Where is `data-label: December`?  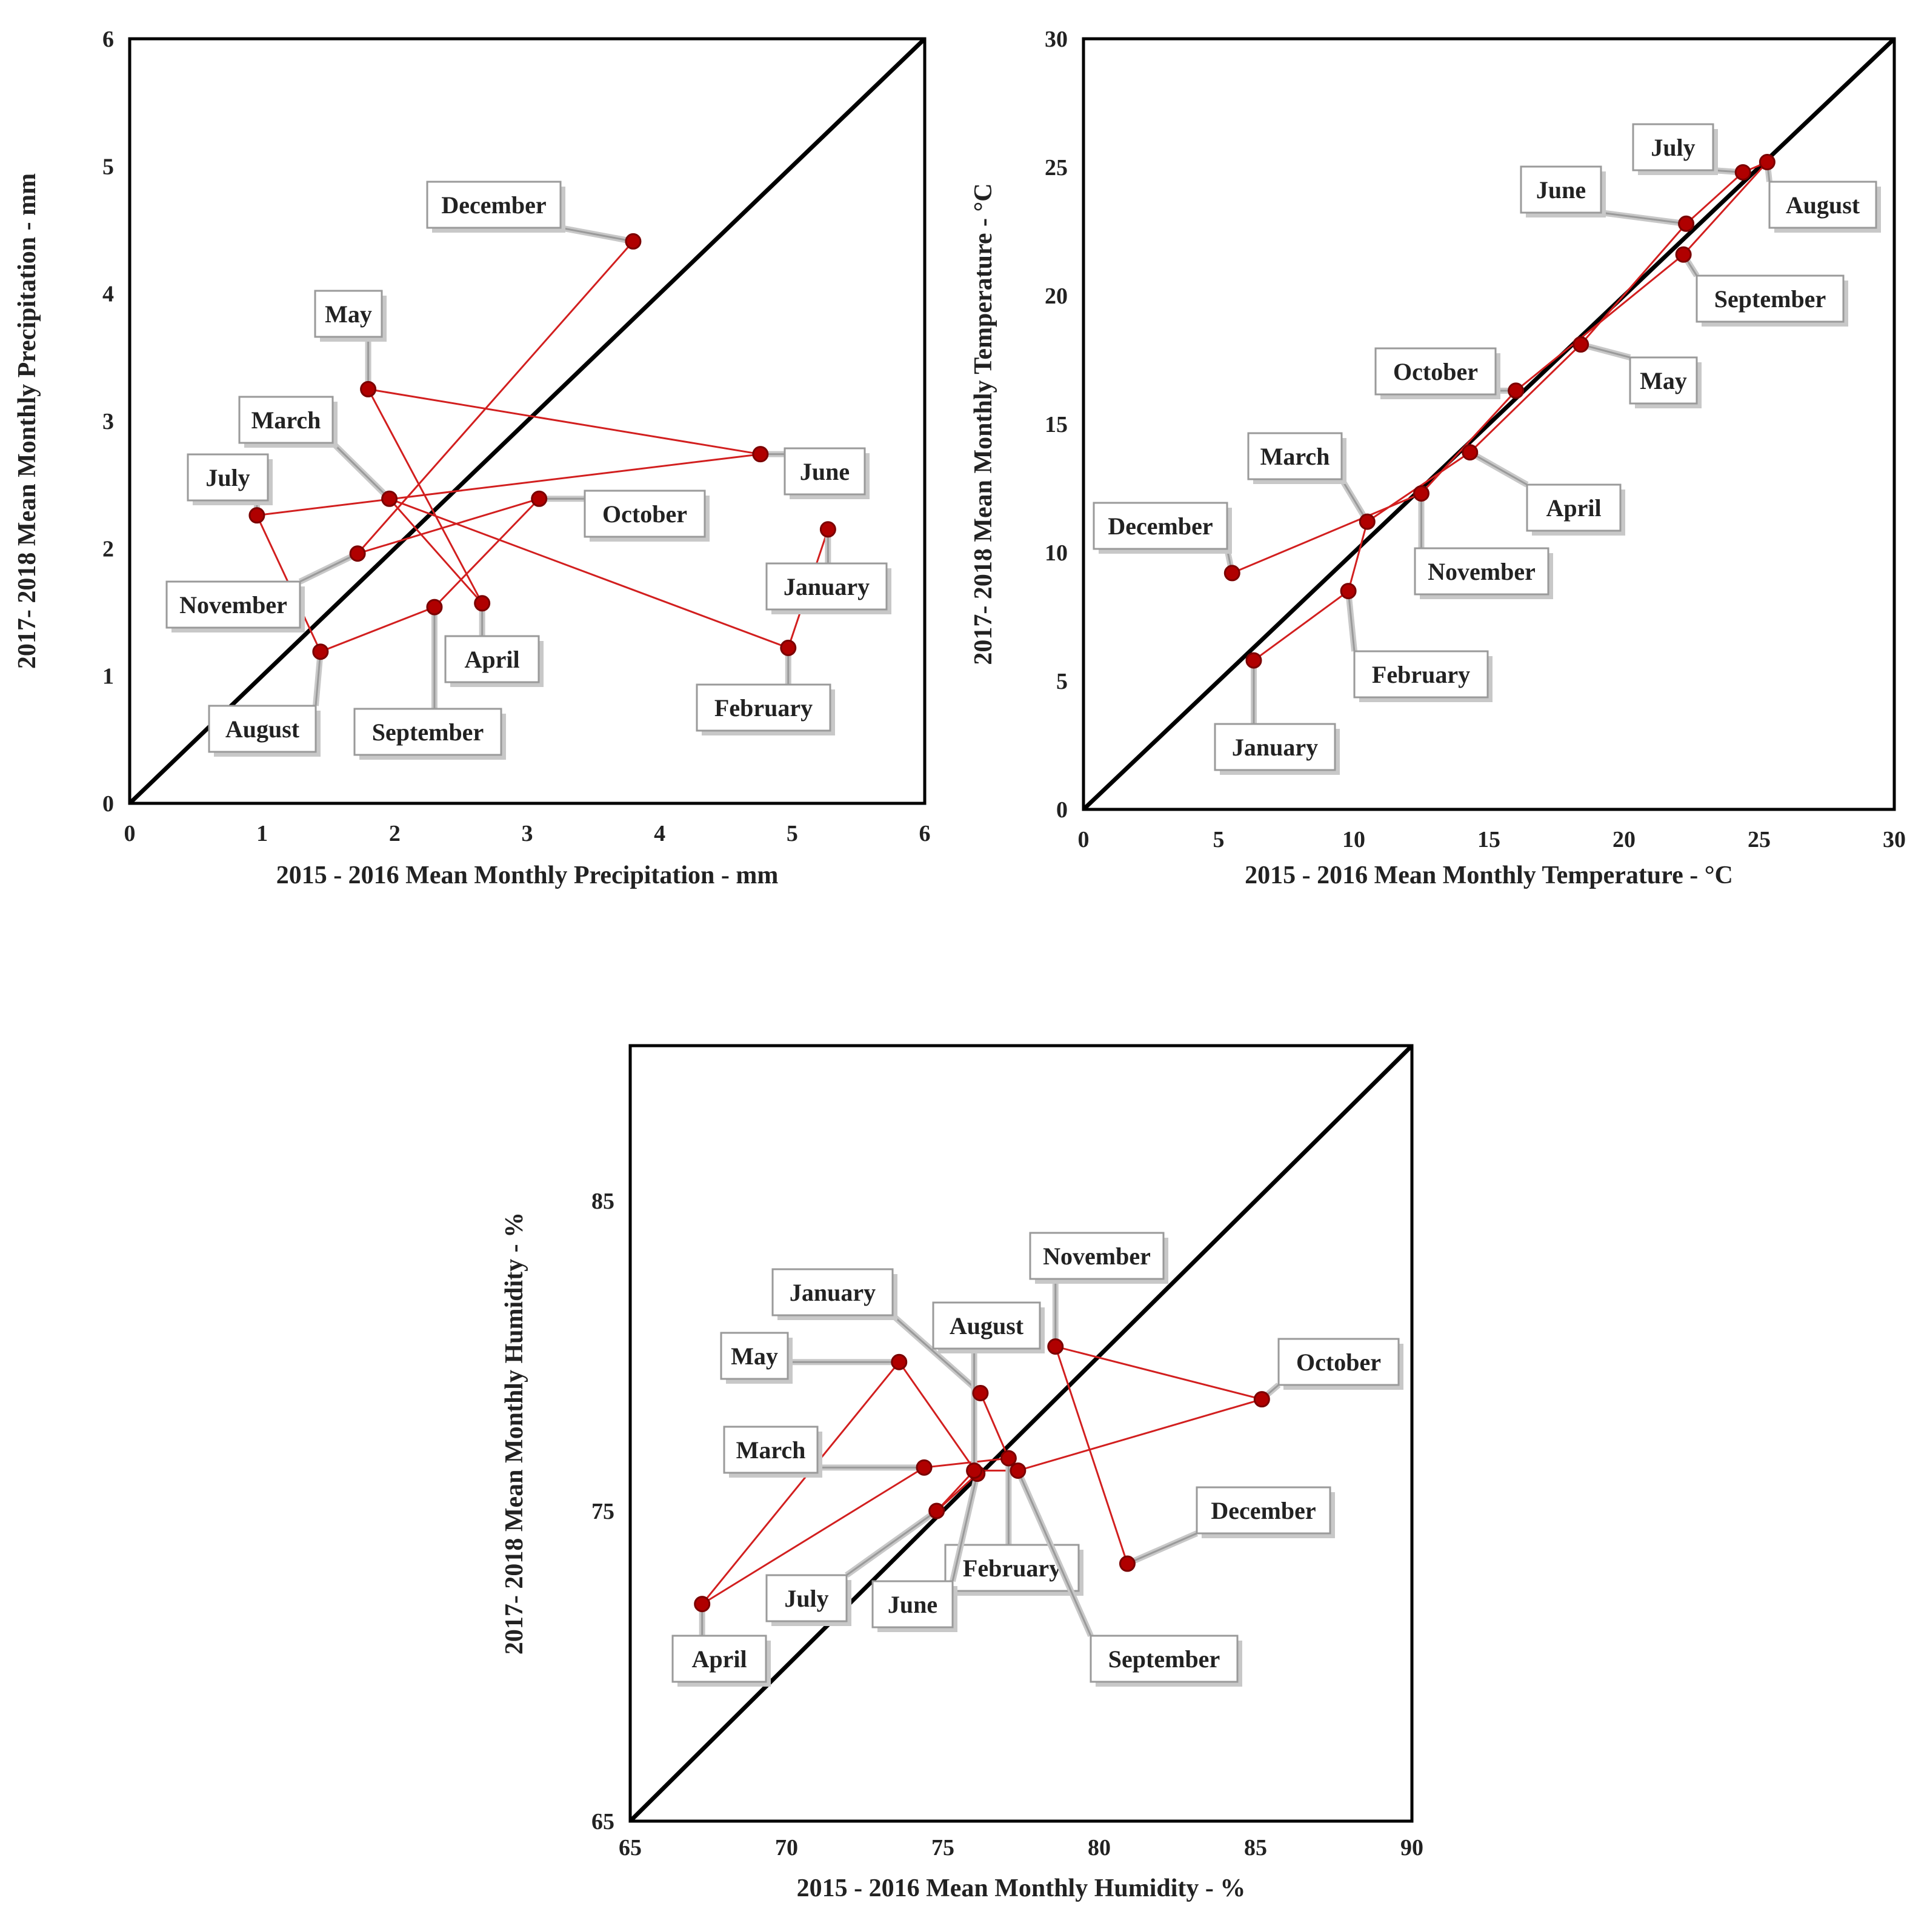 data-label: December is located at coordinates (1160, 526).